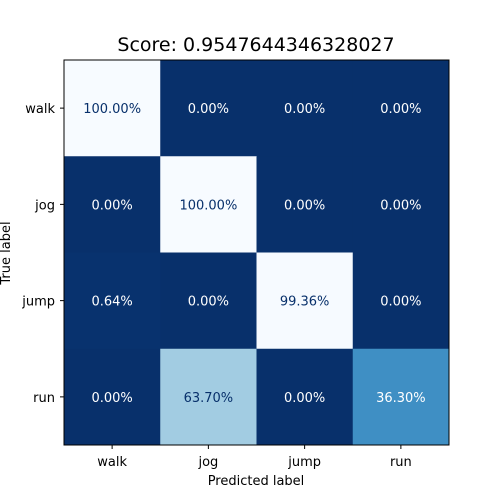 The width and height of the screenshot is (500, 500). Describe the element at coordinates (42, 254) in the screenshot. I see `y-axis-ticks: walk jog jump run` at that location.